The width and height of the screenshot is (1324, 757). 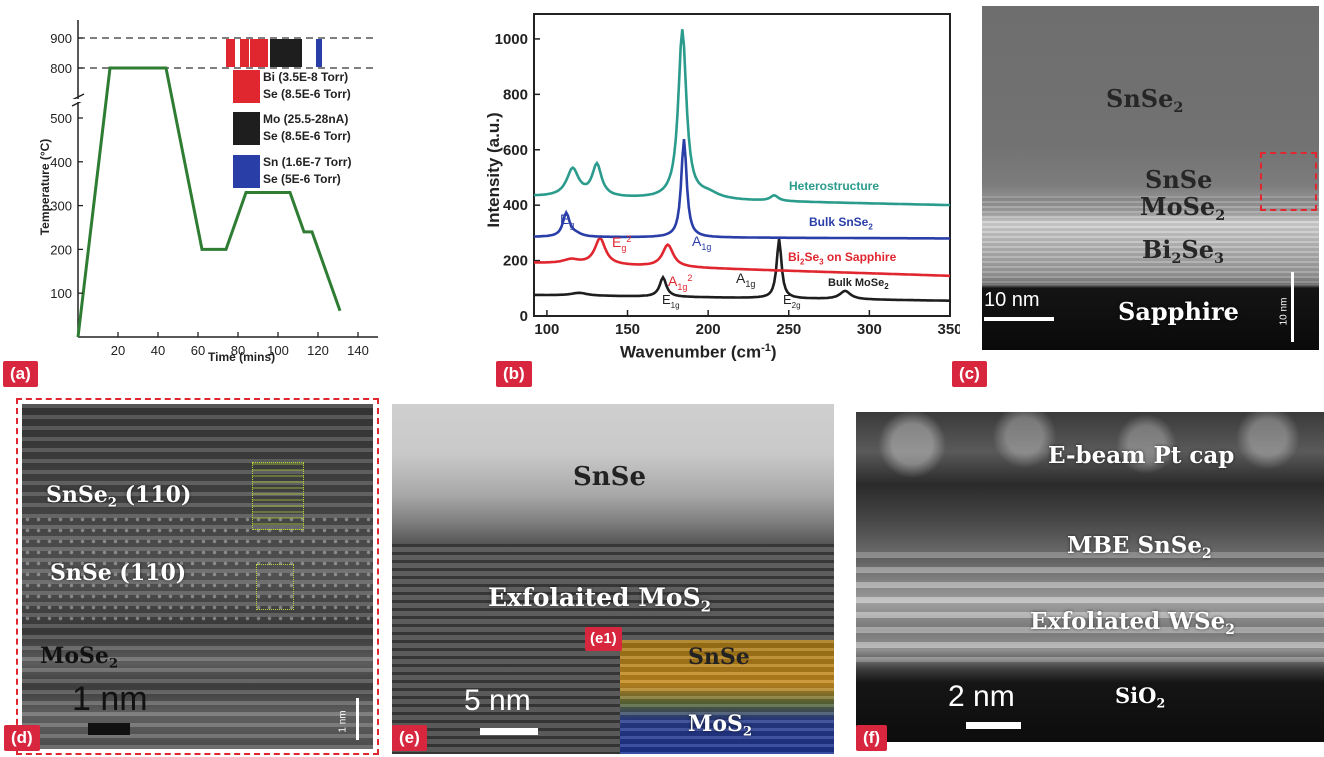 What do you see at coordinates (61, 118) in the screenshot?
I see `y-tick-label: 500` at bounding box center [61, 118].